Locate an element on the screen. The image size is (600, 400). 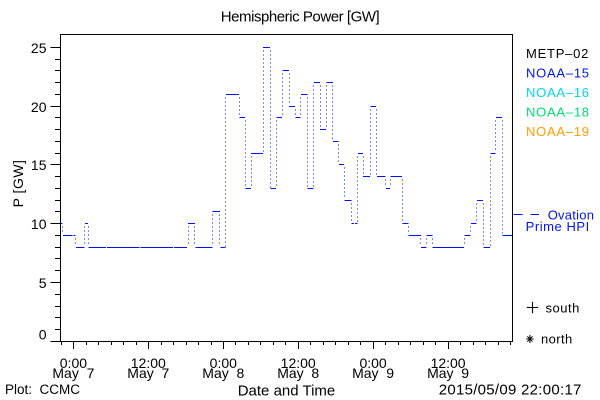
svg-text: 20 is located at coordinates (39, 107).